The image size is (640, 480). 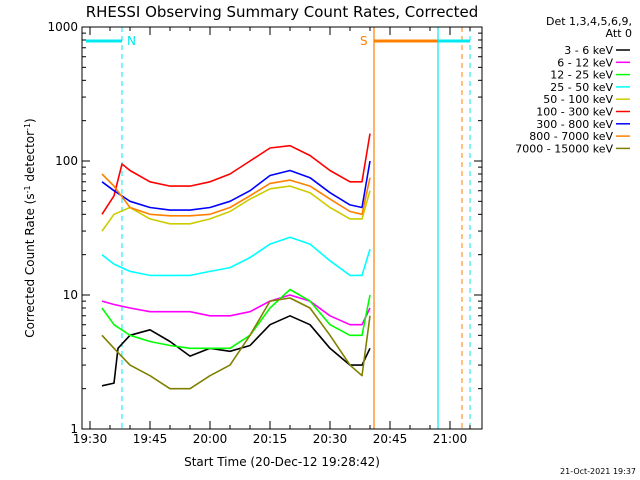 I want to click on legend-label-8: 7000 - 15000 keV, so click(x=564, y=148).